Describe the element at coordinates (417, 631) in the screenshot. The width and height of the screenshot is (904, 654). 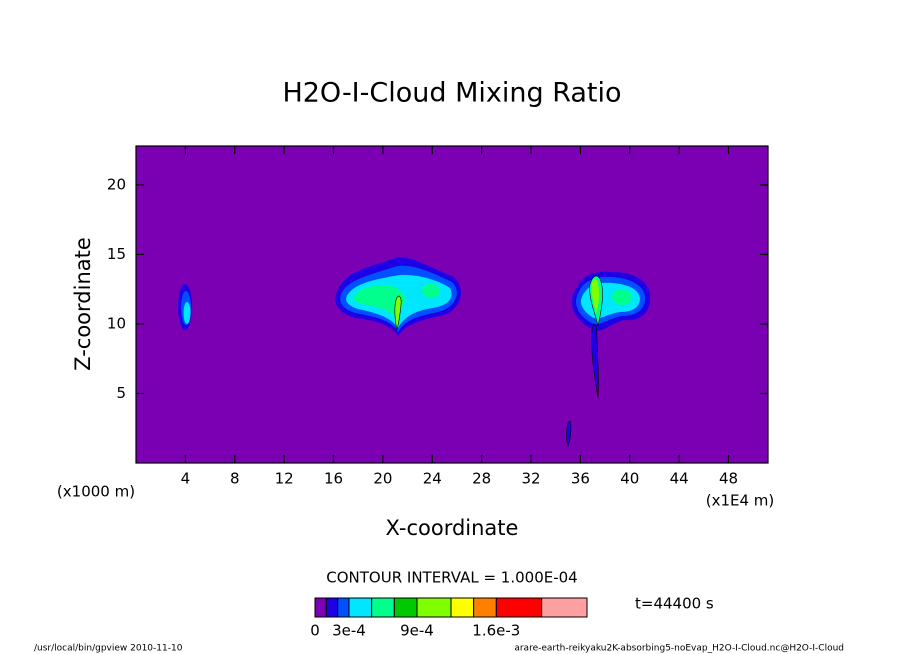
I see `colorbar-tick-label: 9e-4` at that location.